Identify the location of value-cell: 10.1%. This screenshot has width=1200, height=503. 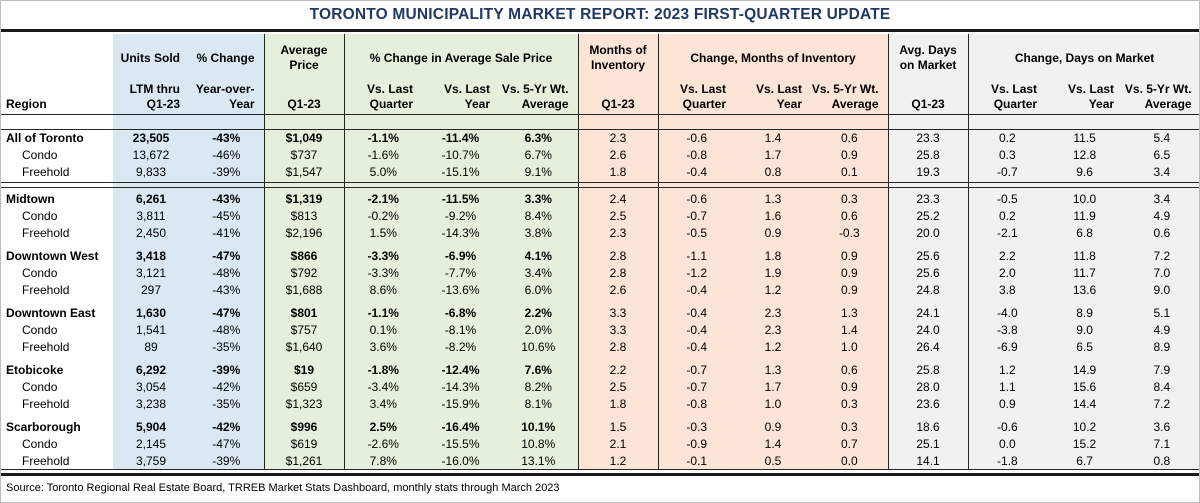
(539, 427).